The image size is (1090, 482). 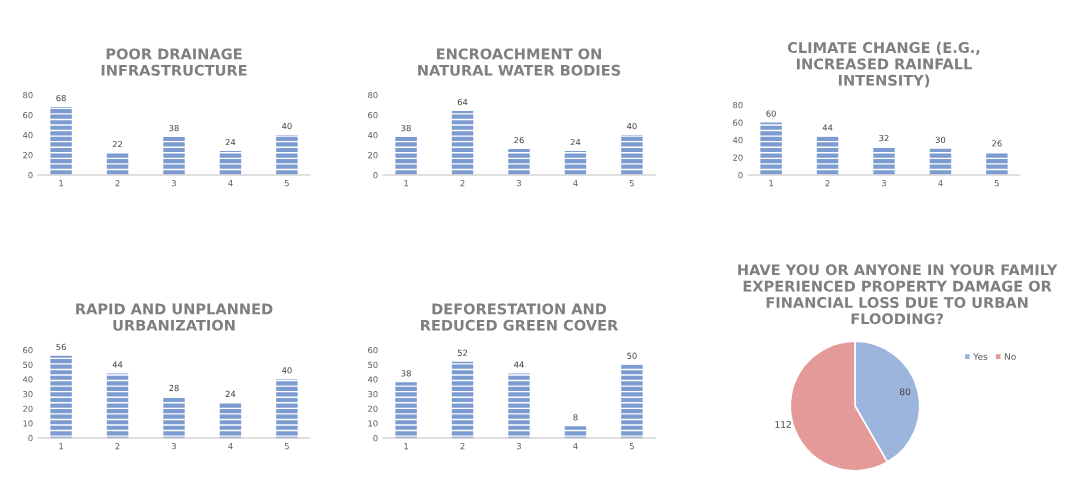 What do you see at coordinates (783, 424) in the screenshot?
I see `data-label: 112` at bounding box center [783, 424].